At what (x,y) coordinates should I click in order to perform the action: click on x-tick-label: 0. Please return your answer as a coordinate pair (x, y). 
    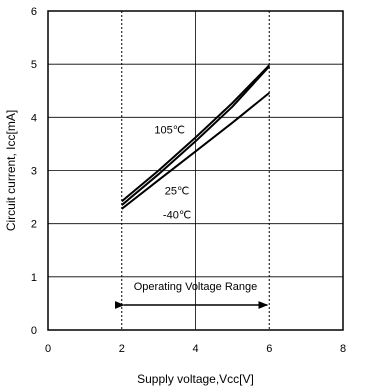
    Looking at the image, I should click on (48, 349).